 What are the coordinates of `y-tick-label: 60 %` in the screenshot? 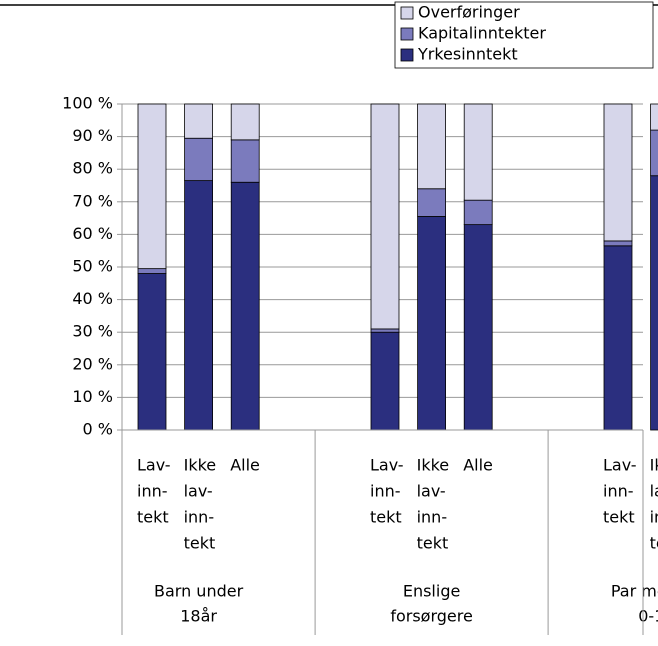 It's located at (92, 233).